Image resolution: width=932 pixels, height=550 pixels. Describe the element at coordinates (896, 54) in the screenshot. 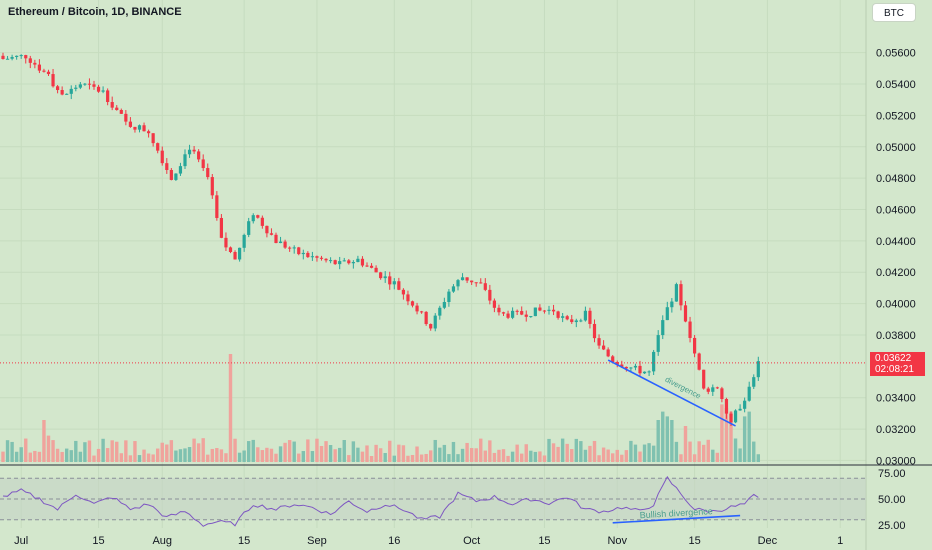

I see `y-tick-label: 0.05600` at that location.